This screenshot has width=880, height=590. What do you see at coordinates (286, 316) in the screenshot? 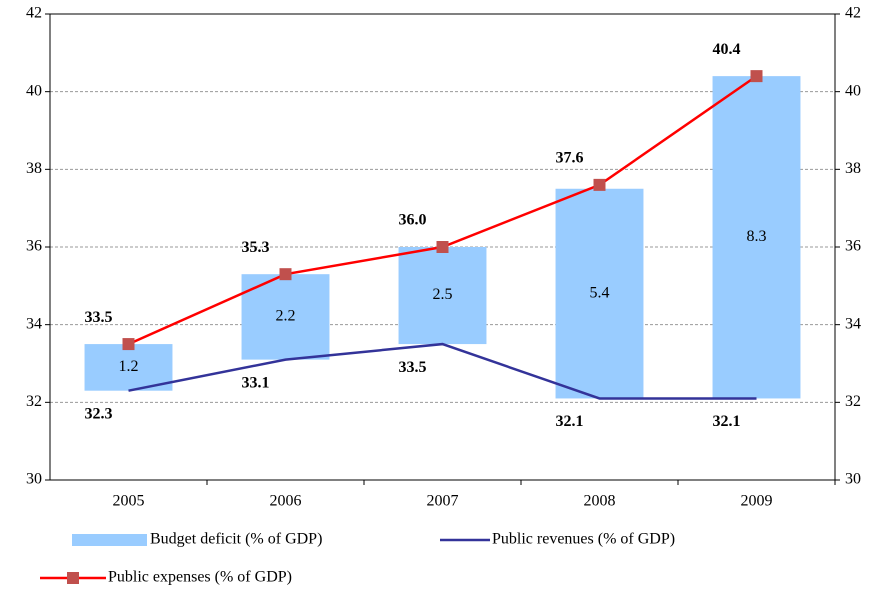
I see `bar-label: 2.2` at bounding box center [286, 316].